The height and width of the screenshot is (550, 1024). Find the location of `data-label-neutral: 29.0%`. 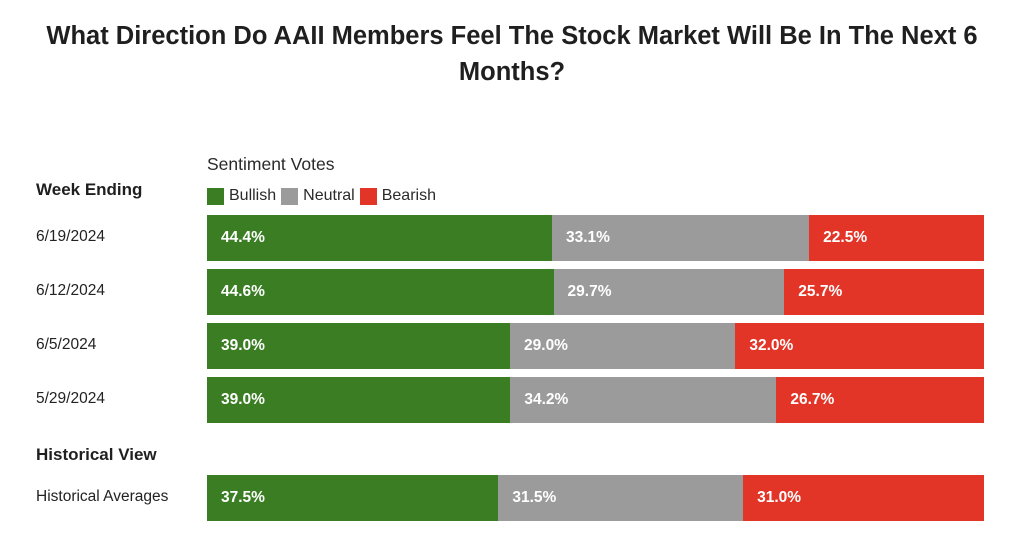

data-label-neutral: 29.0% is located at coordinates (546, 345).